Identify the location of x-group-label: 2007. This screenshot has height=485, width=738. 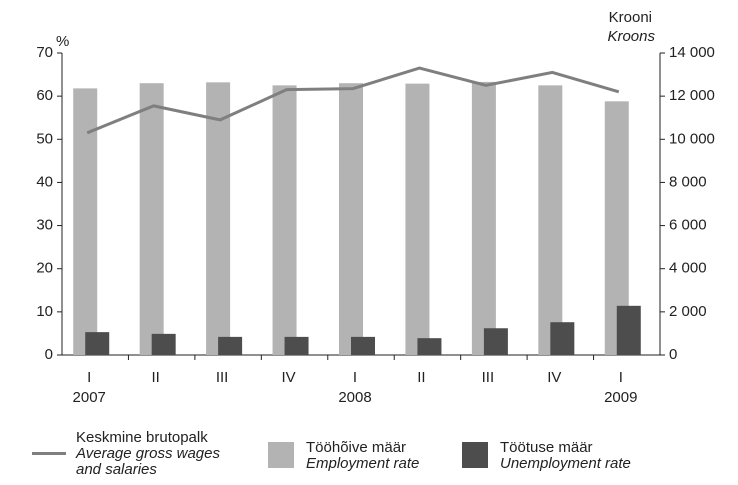
(89, 397).